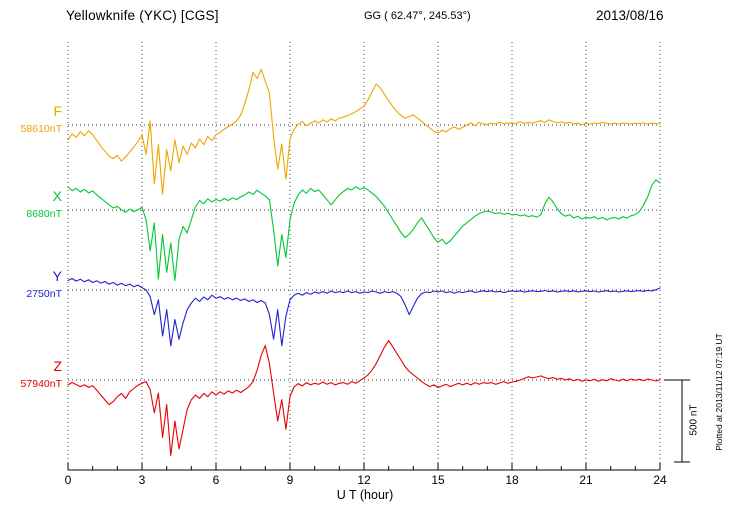 This screenshot has height=520, width=730. I want to click on station-title: Yellowknife (YKC) [CGS], so click(142, 15).